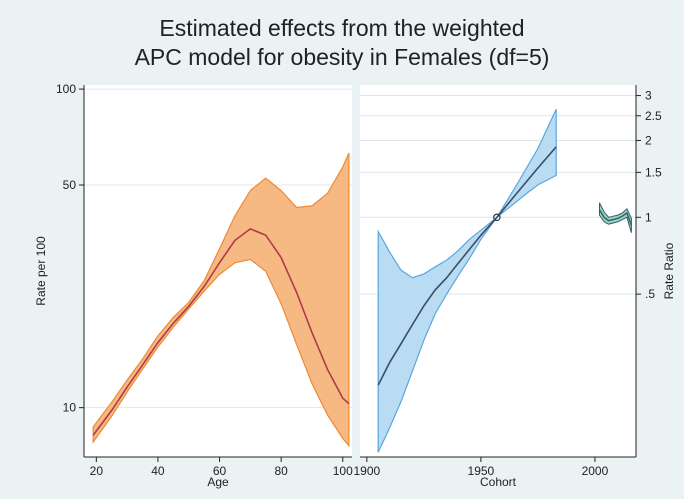  I want to click on cohort-fit-line, so click(467, 266).